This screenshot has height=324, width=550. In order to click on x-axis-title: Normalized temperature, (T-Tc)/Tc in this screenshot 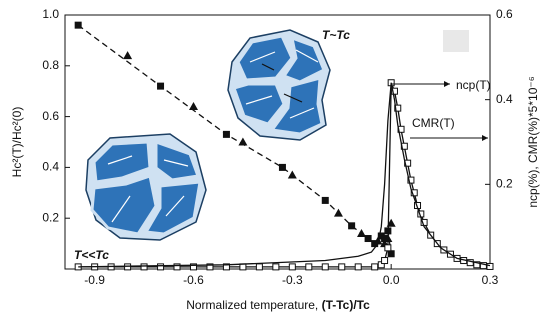, I will do `click(278, 305)`.